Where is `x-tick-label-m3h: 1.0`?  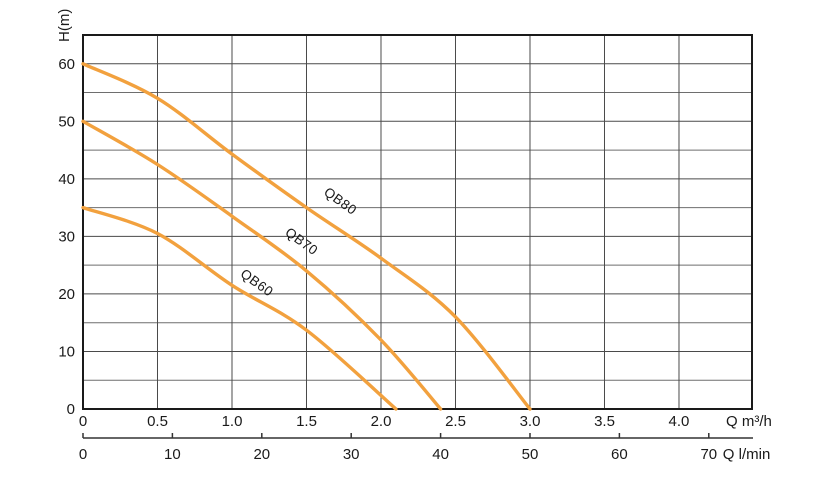
x-tick-label-m3h: 1.0 is located at coordinates (232, 421).